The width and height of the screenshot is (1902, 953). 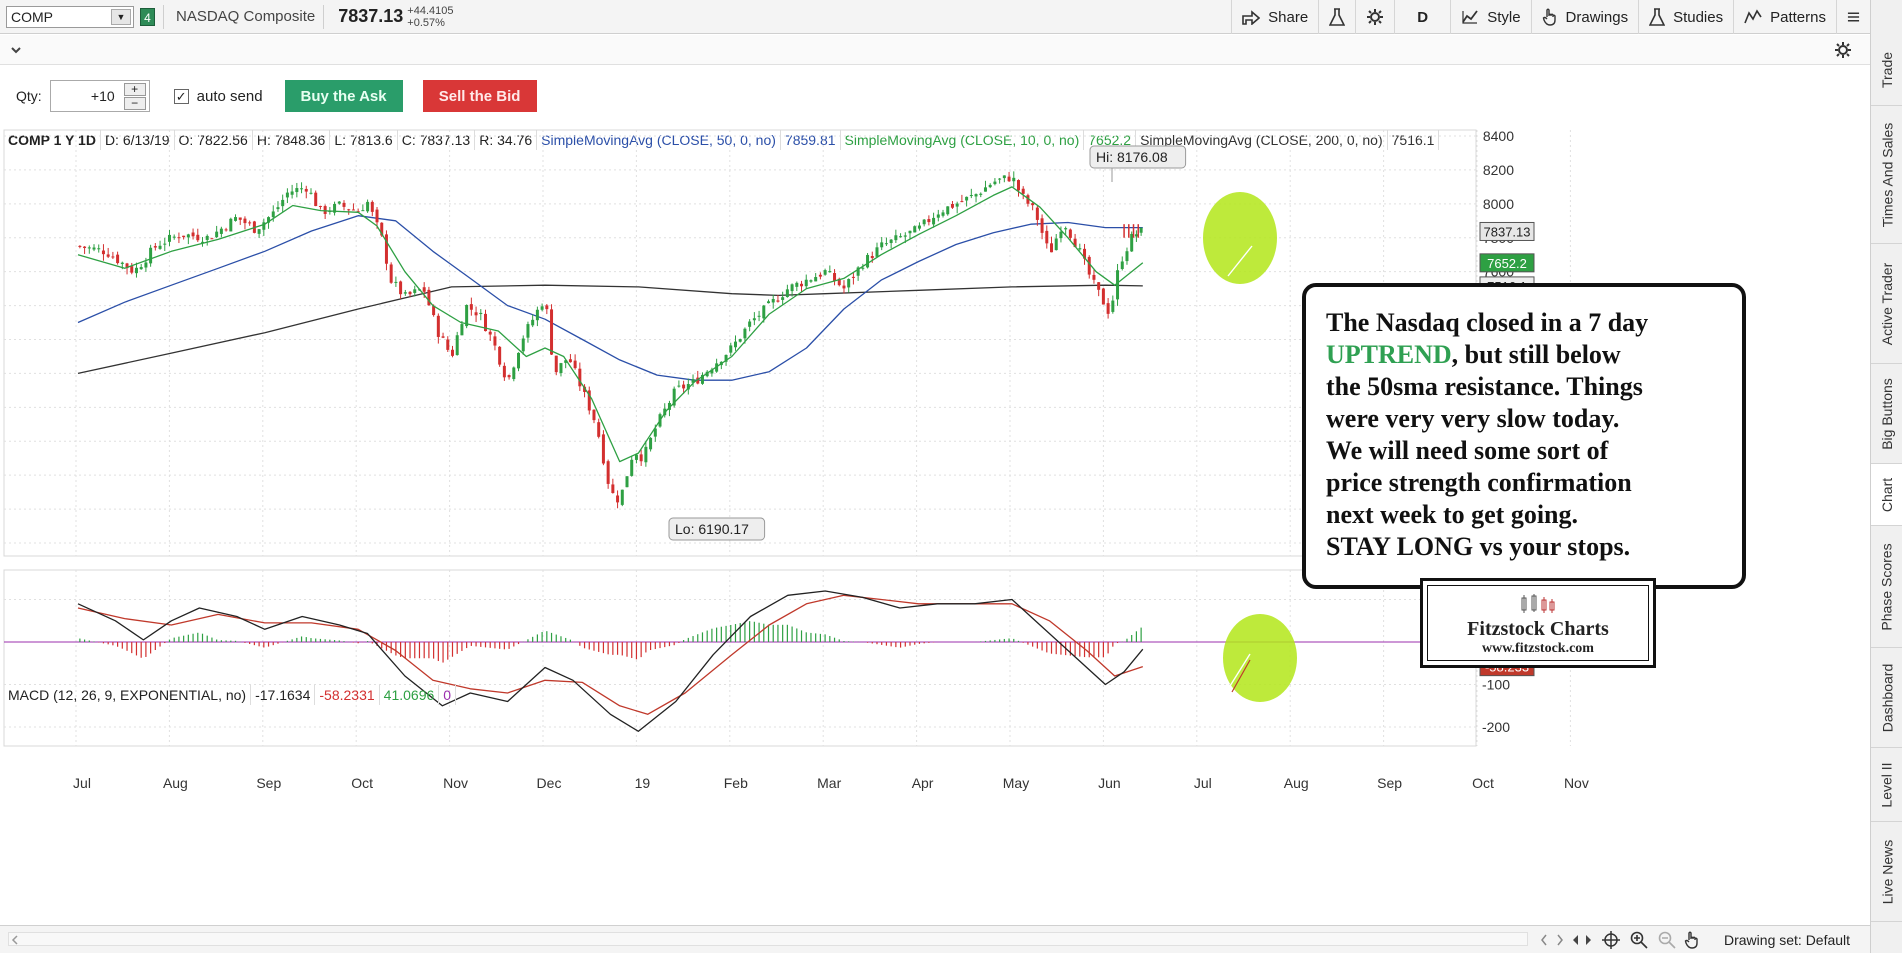 I want to click on gear-icon, so click(x=1843, y=50).